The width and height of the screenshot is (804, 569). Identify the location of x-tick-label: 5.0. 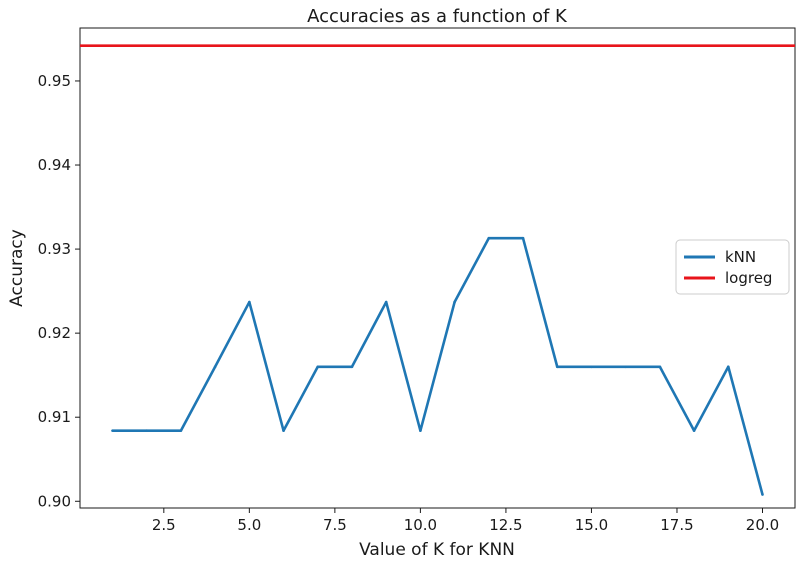
(249, 525).